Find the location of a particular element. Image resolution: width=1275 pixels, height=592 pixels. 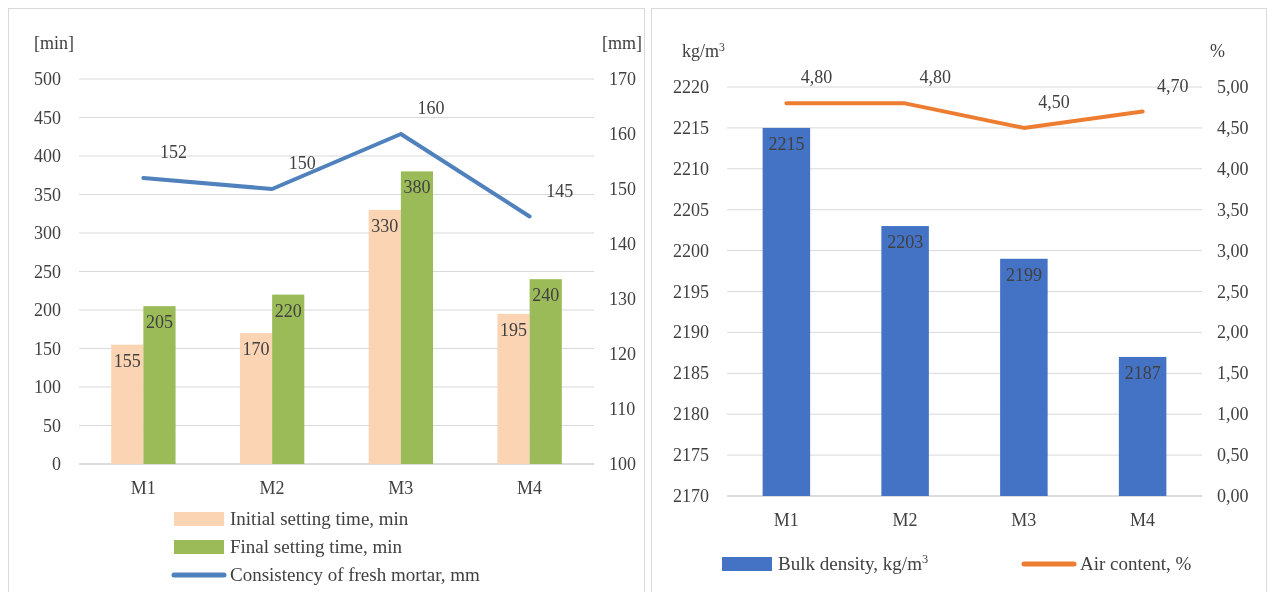

y-tick-label: 2190 is located at coordinates (690, 332).